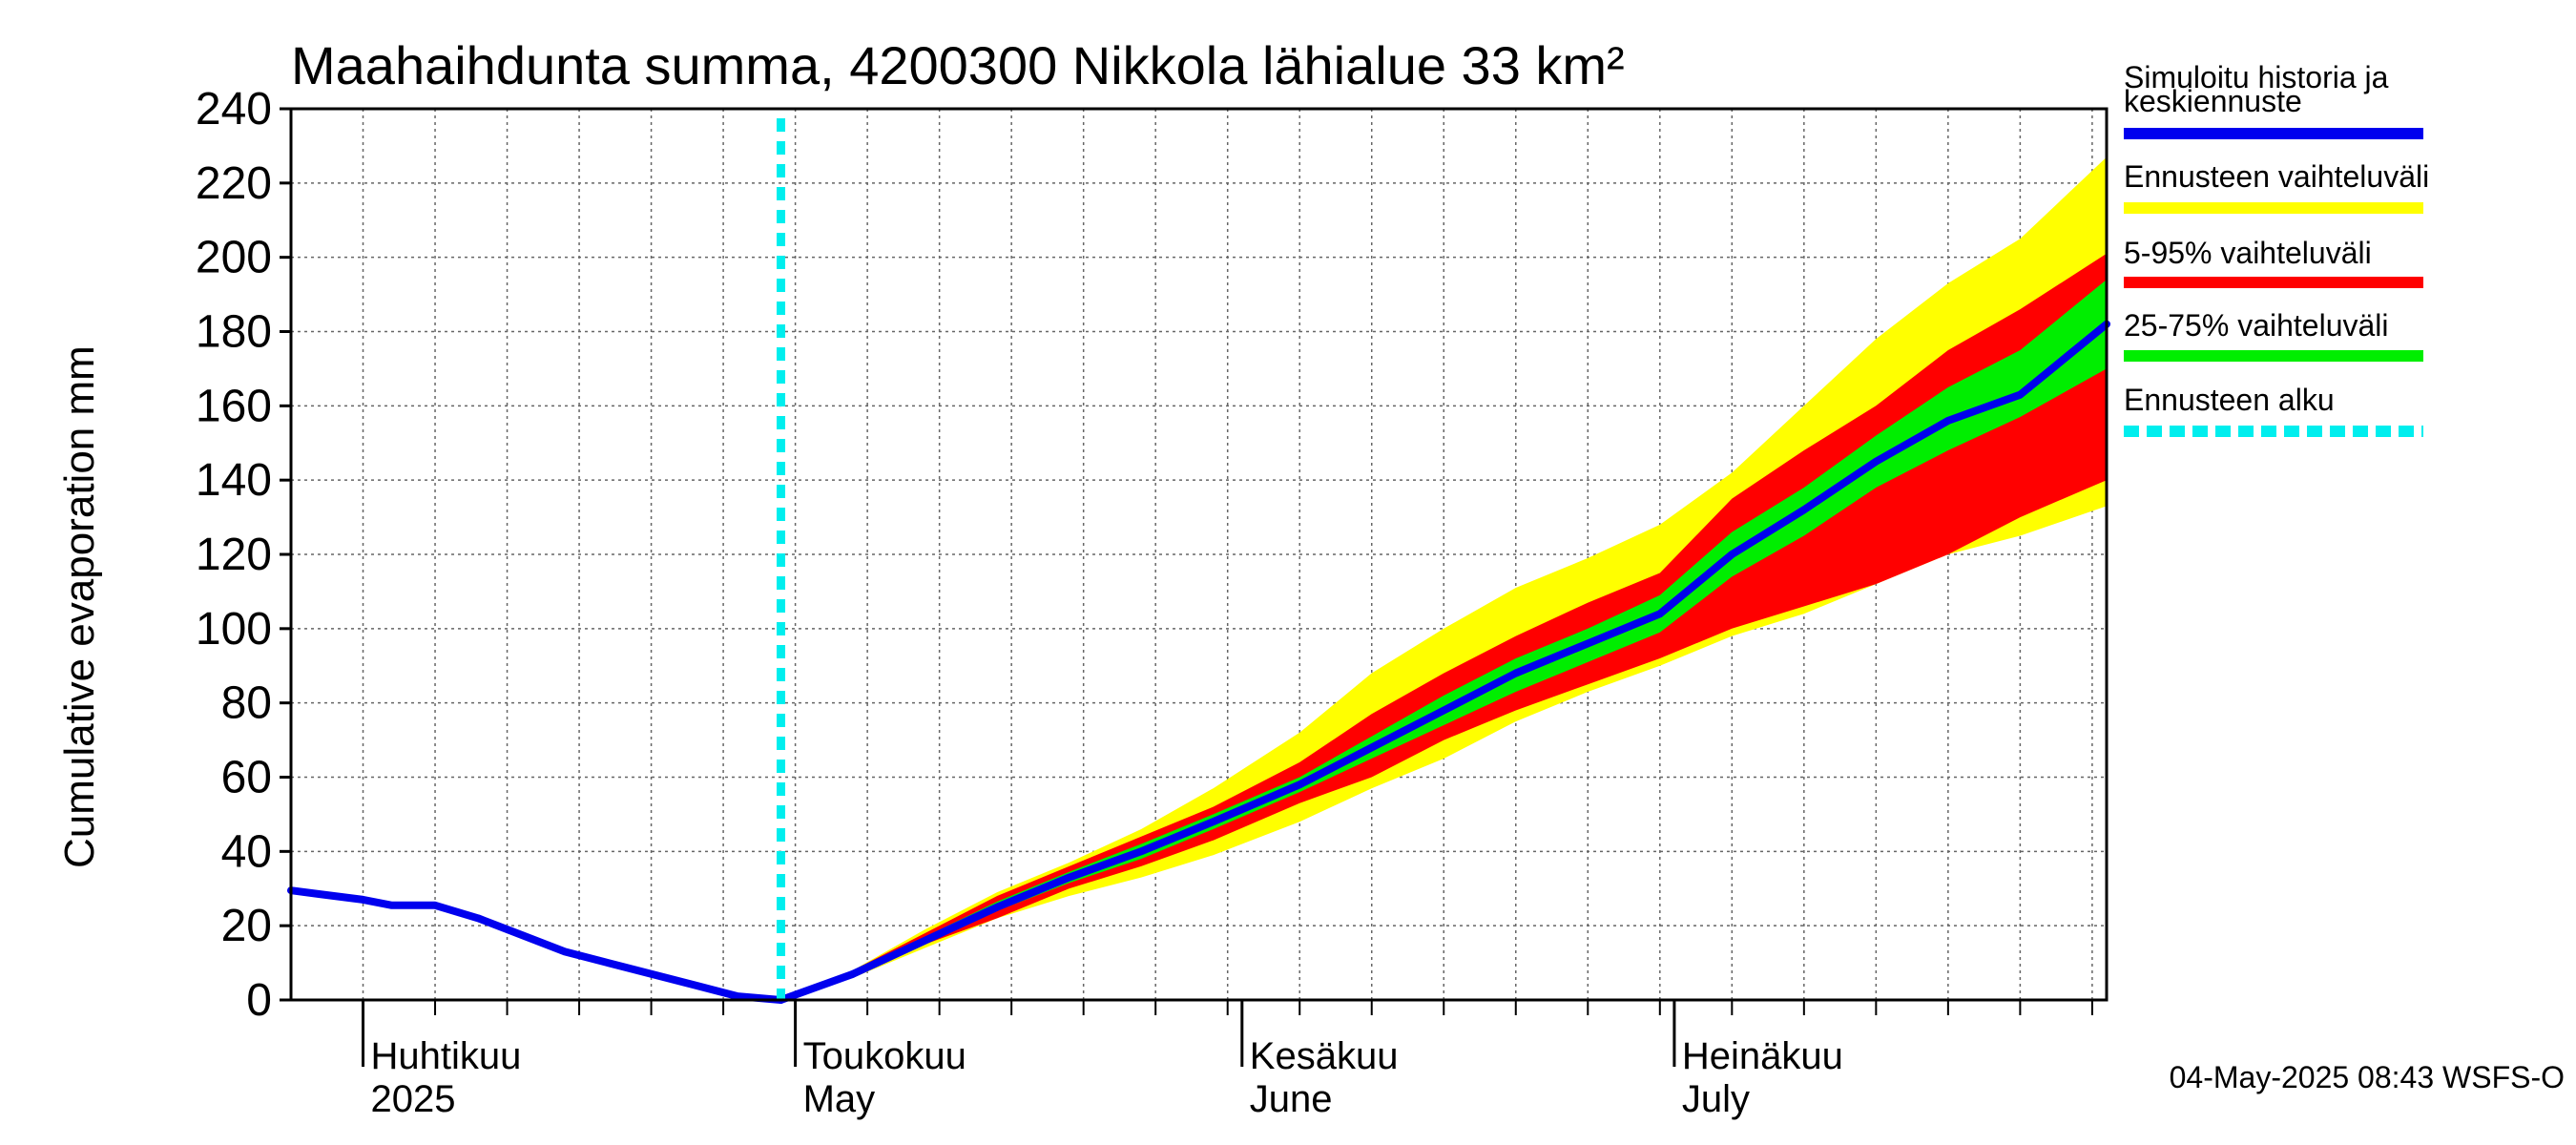  What do you see at coordinates (234, 332) in the screenshot?
I see `y-tick-label: 180` at bounding box center [234, 332].